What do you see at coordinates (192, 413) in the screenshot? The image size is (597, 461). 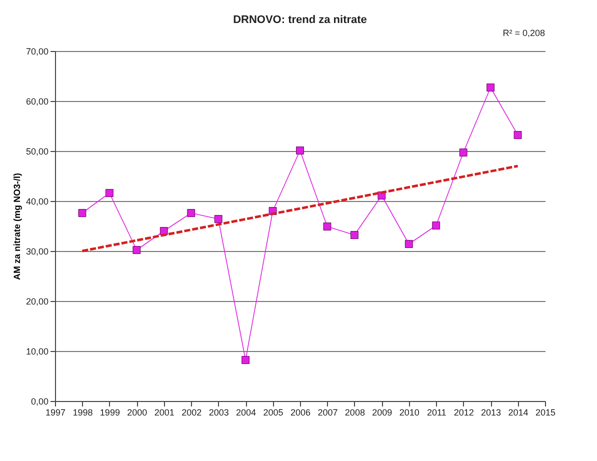 I see `x-tick-label: 2002` at bounding box center [192, 413].